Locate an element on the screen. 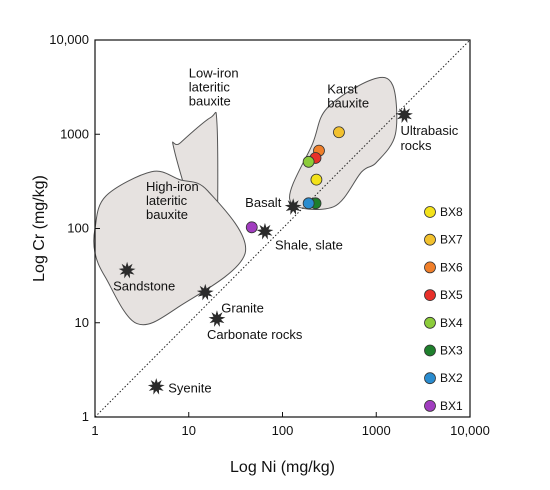  rock-label-granite: Granite is located at coordinates (242, 307).